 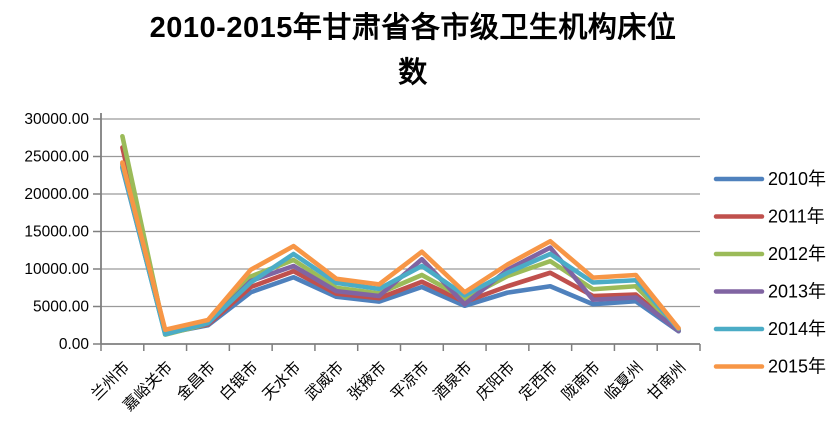 I want to click on legend-label: 2015年, so click(x=797, y=367).